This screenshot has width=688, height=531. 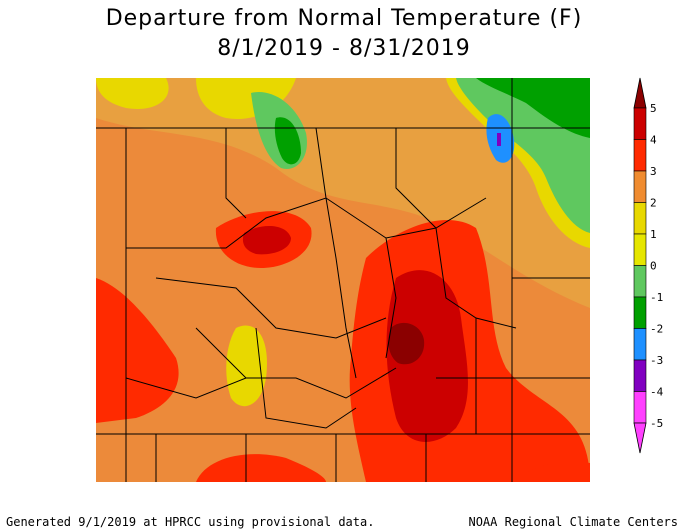 What do you see at coordinates (406, 343) in the screenshot?
I see `maroon-peak` at bounding box center [406, 343].